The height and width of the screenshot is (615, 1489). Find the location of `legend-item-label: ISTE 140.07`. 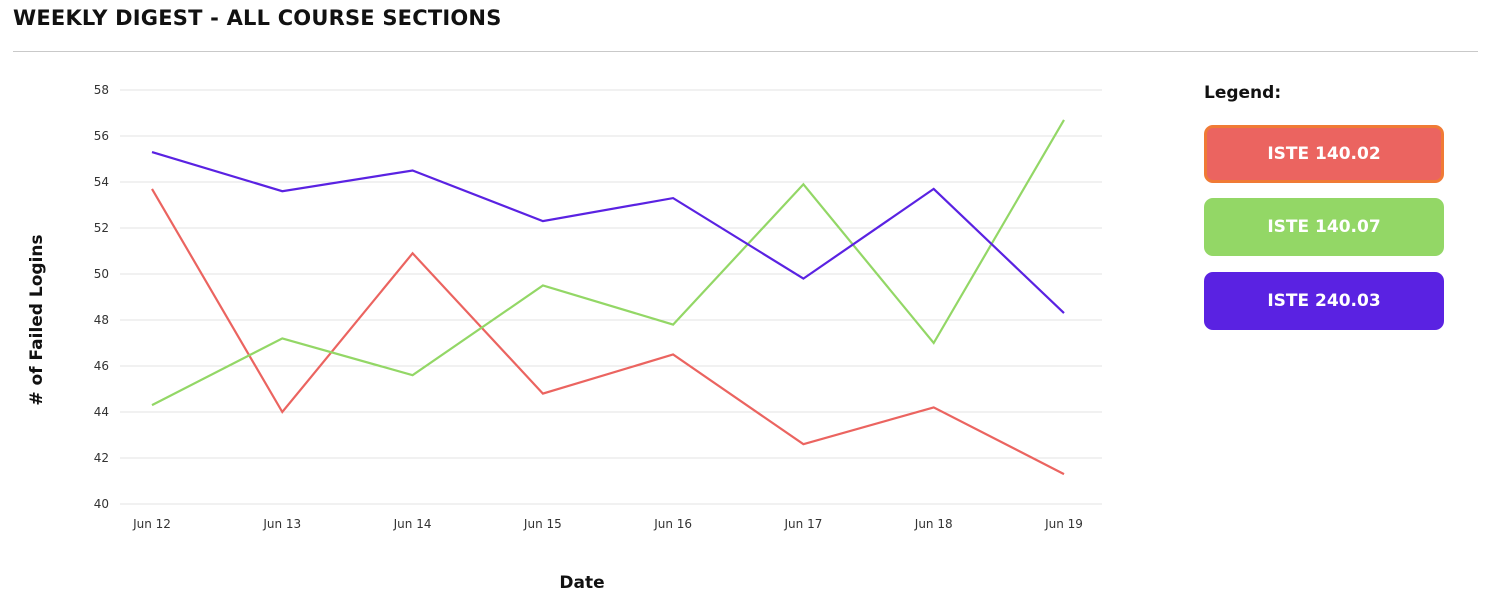

legend-item-label: ISTE 140.07 is located at coordinates (1324, 227).